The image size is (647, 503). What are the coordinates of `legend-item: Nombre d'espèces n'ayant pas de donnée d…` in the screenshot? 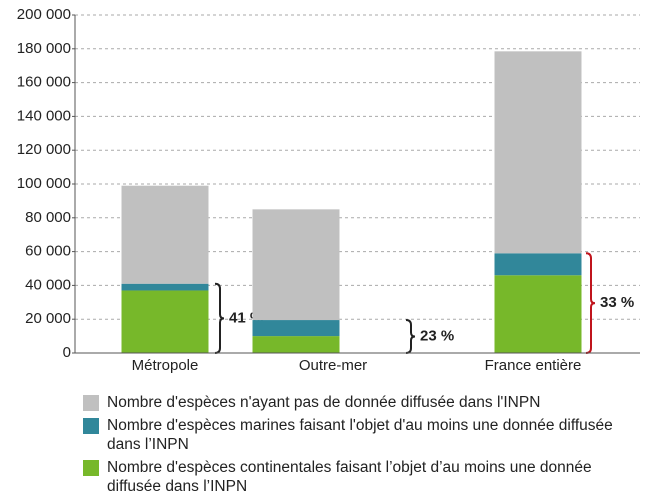 It's located at (363, 402).